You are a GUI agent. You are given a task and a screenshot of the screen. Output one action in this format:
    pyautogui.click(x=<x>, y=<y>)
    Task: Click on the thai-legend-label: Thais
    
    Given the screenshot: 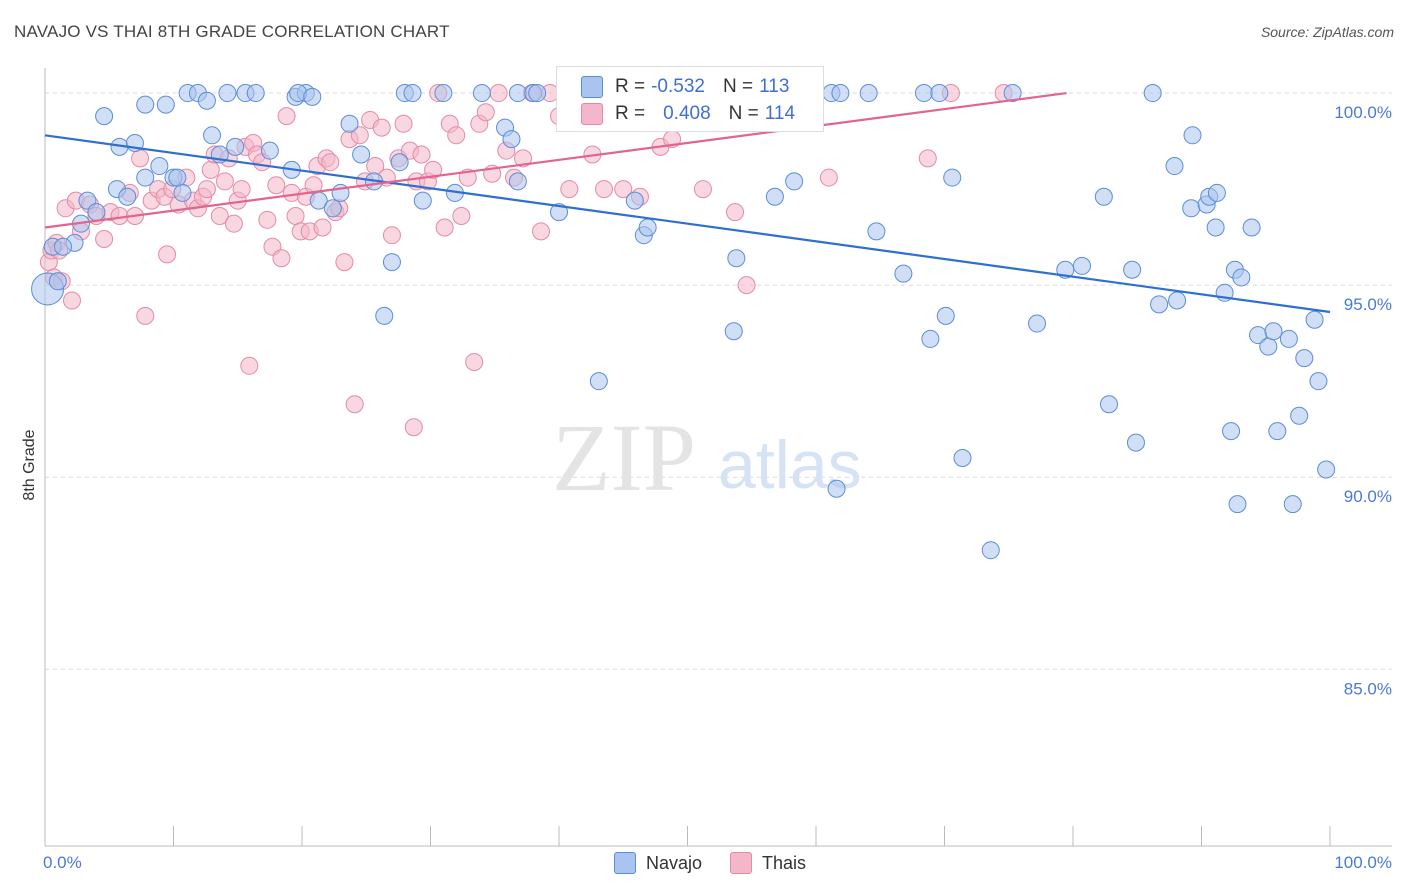 What is the action you would take?
    pyautogui.click(x=784, y=862)
    